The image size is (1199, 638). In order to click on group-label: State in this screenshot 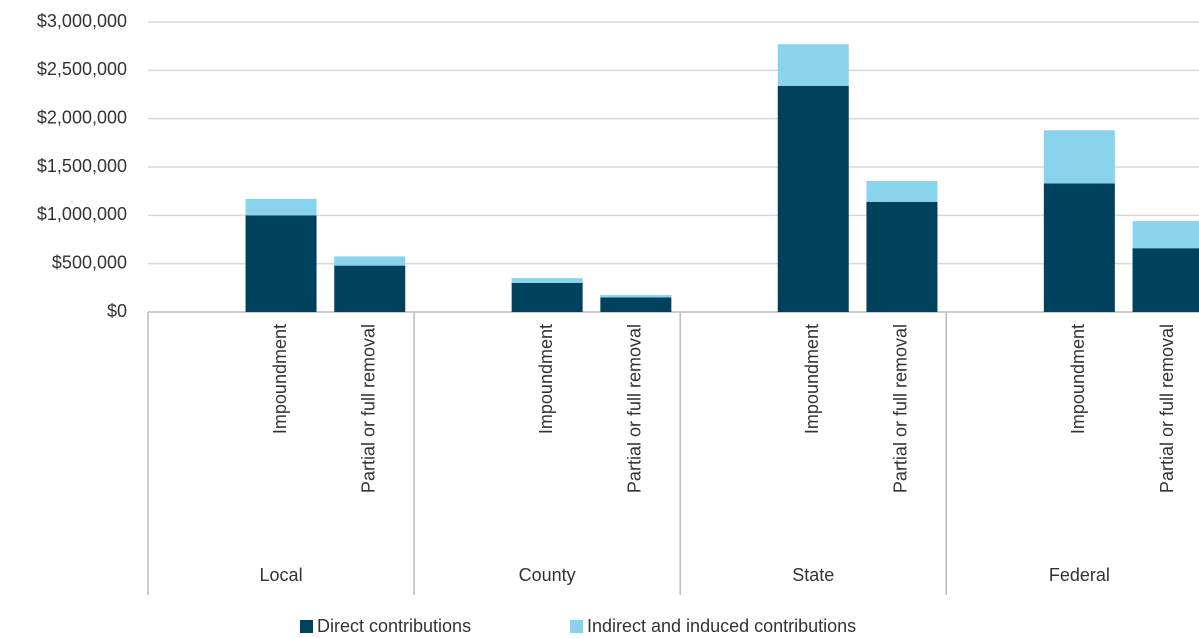, I will do `click(813, 575)`.